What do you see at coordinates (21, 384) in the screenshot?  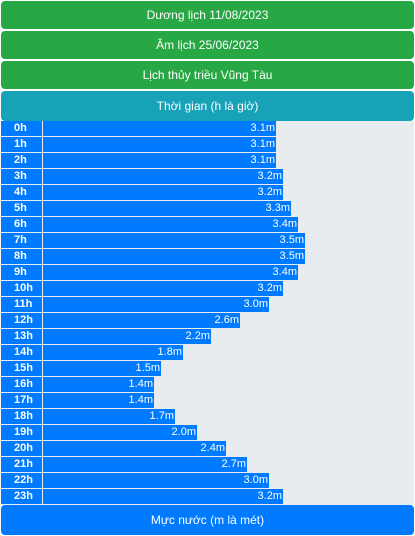 I see `hour-label: 16h` at bounding box center [21, 384].